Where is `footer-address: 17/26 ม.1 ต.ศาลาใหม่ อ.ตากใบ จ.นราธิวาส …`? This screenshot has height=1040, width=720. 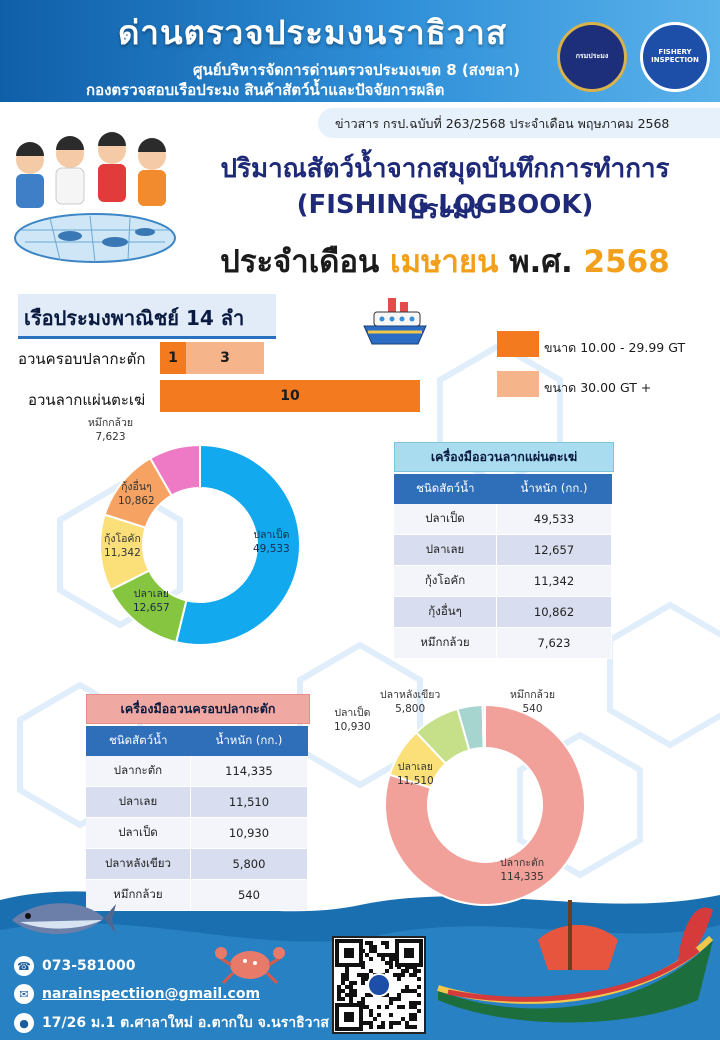 footer-address: 17/26 ม.1 ต.ศาลาใหม่ อ.ตากใบ จ.นราธิวาส … is located at coordinates (212, 1023).